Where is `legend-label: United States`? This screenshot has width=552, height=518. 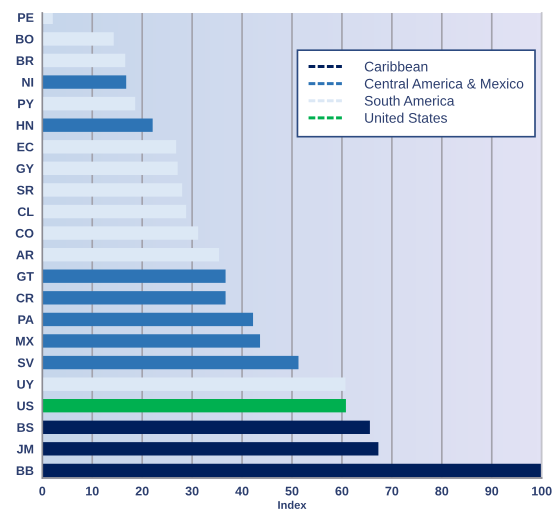
legend-label: United States is located at coordinates (406, 117).